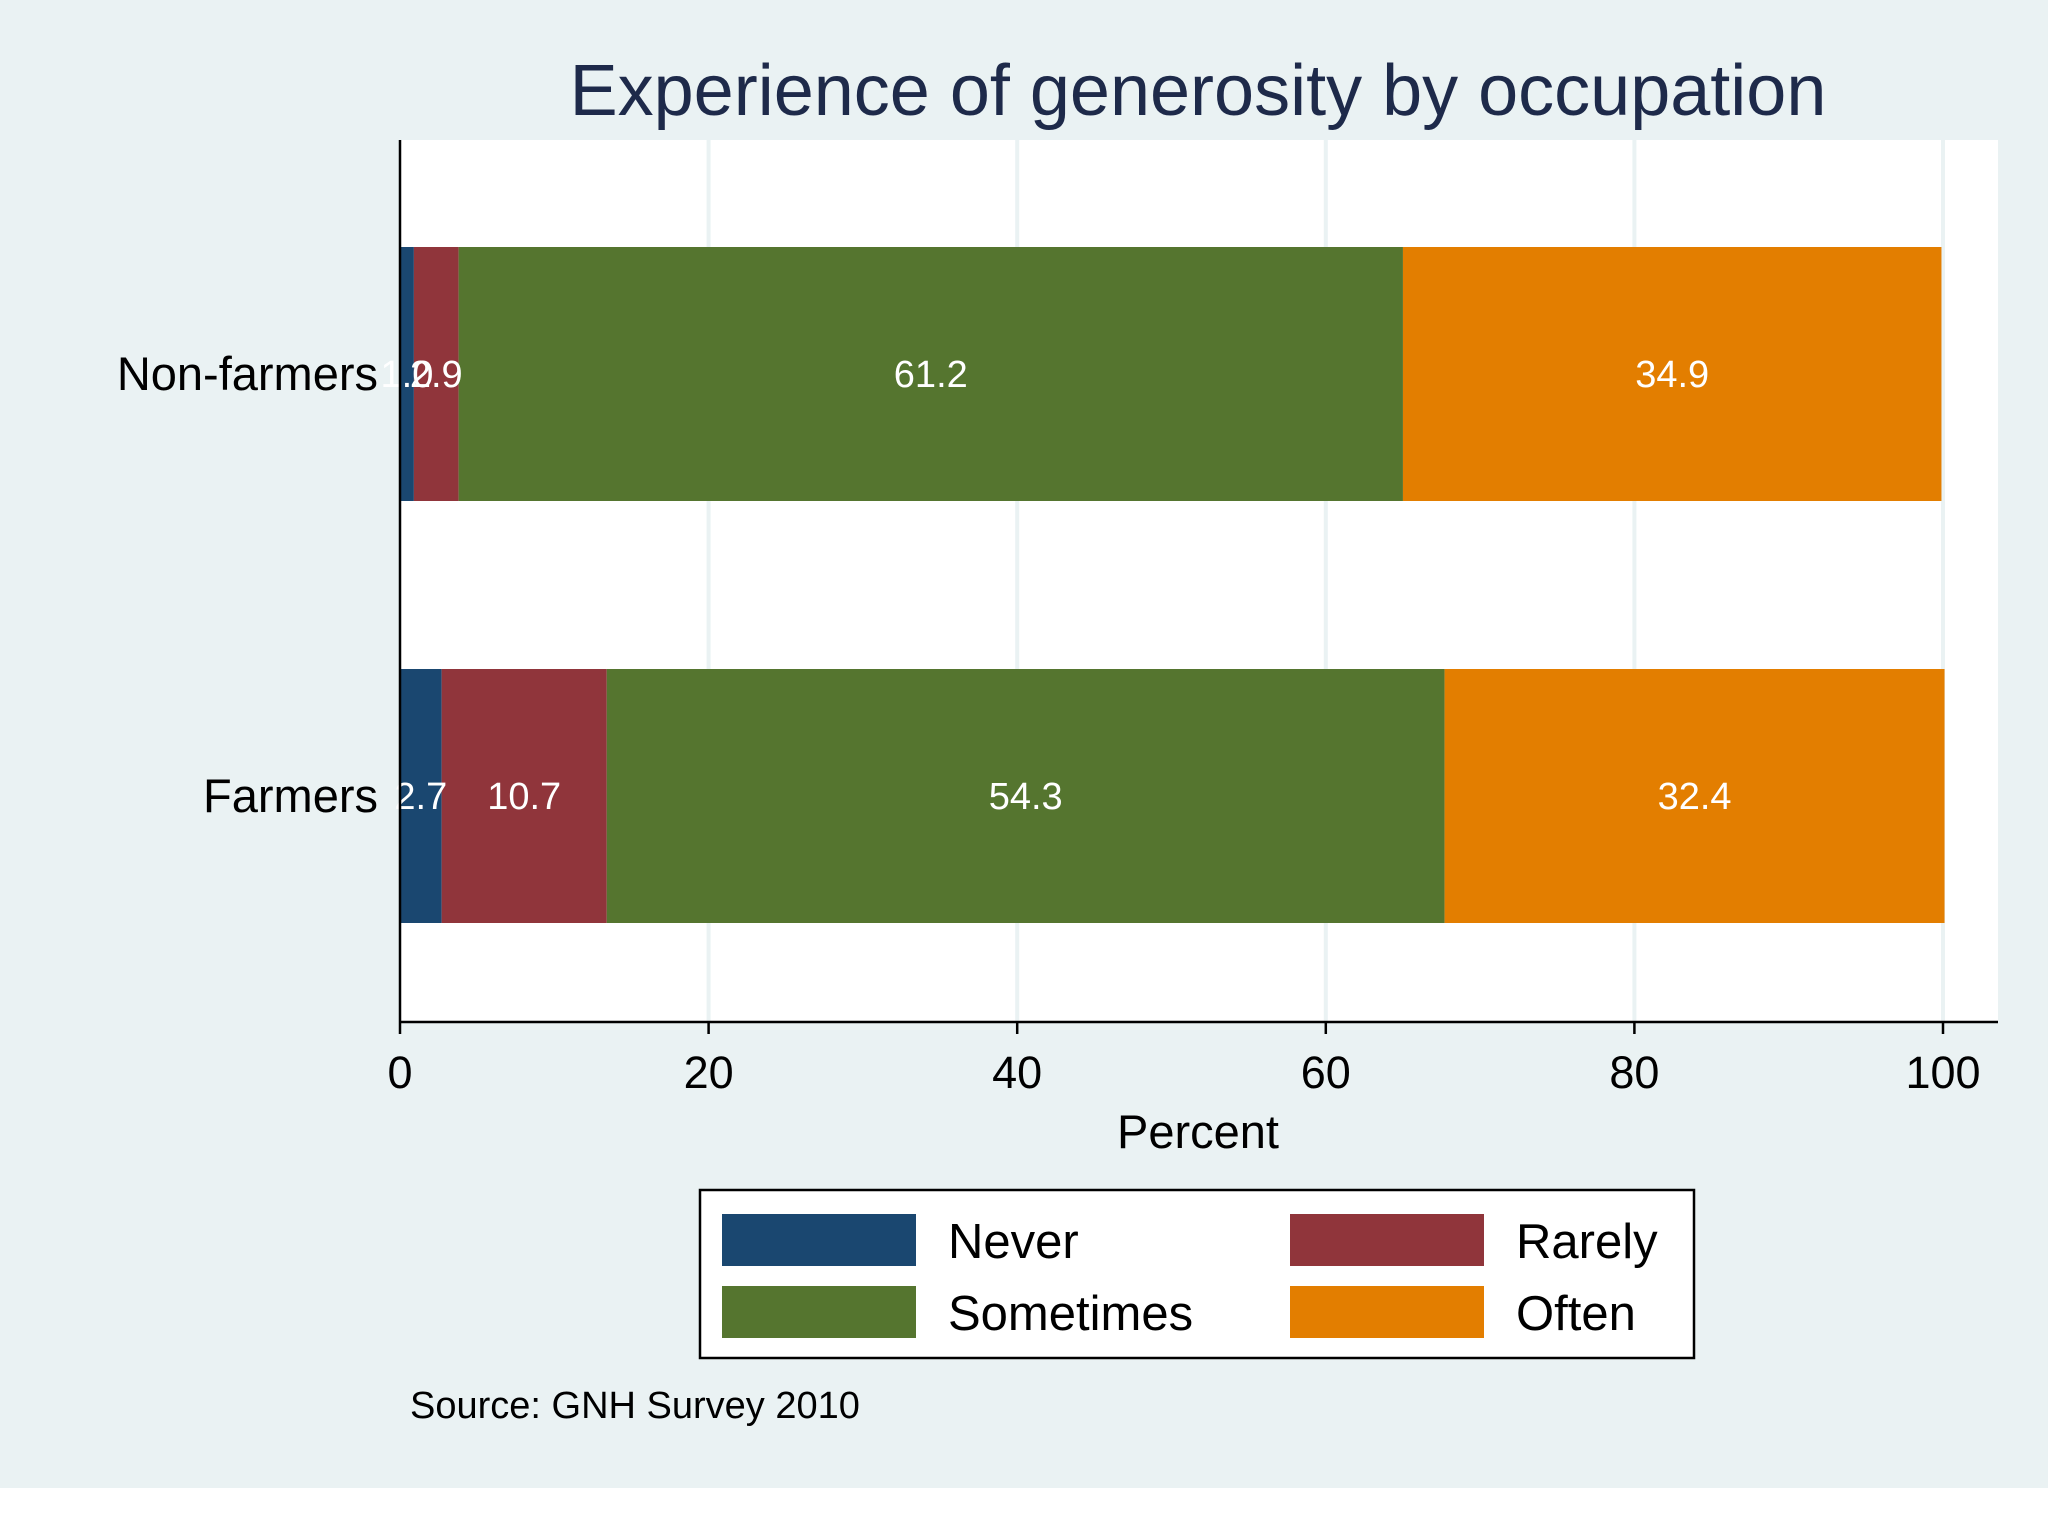  I want to click on source-note: Source: GNH Survey 2010, so click(635, 1406).